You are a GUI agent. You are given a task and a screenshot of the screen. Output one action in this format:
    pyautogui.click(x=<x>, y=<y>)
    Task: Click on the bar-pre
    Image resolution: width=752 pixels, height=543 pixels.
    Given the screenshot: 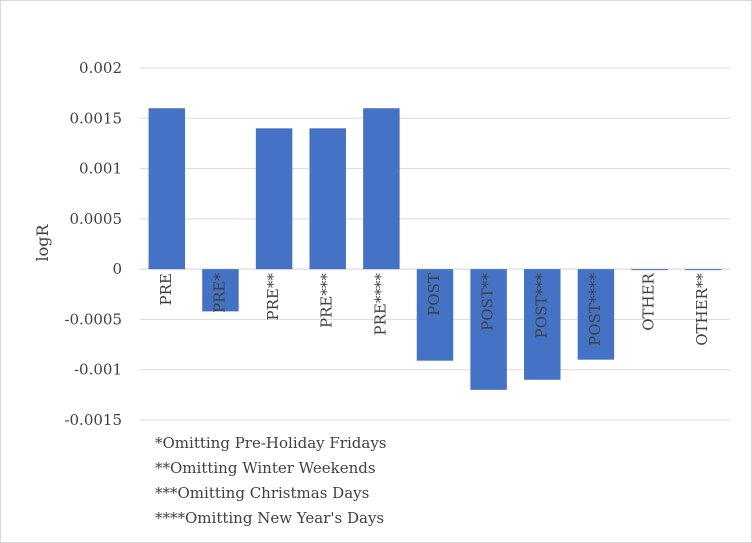 What is the action you would take?
    pyautogui.click(x=167, y=189)
    